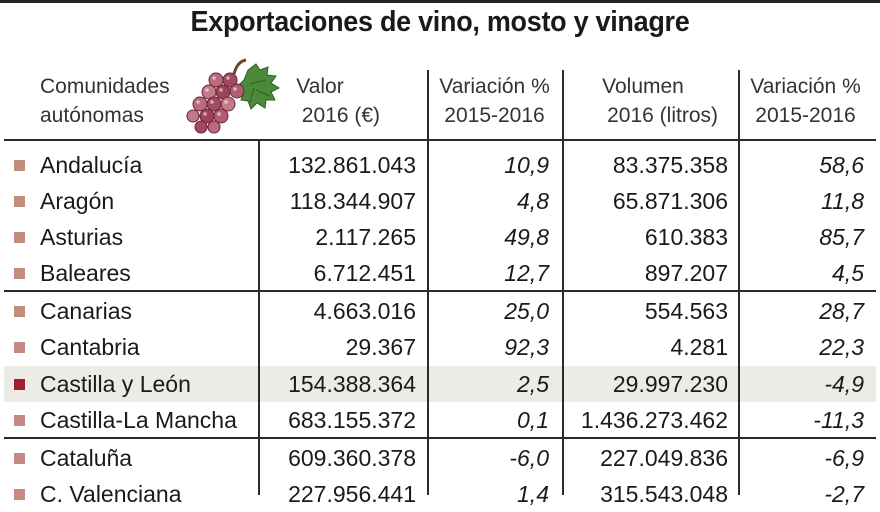 The height and width of the screenshot is (512, 880). Describe the element at coordinates (670, 165) in the screenshot. I see `row-volumen: 83.375.358` at that location.